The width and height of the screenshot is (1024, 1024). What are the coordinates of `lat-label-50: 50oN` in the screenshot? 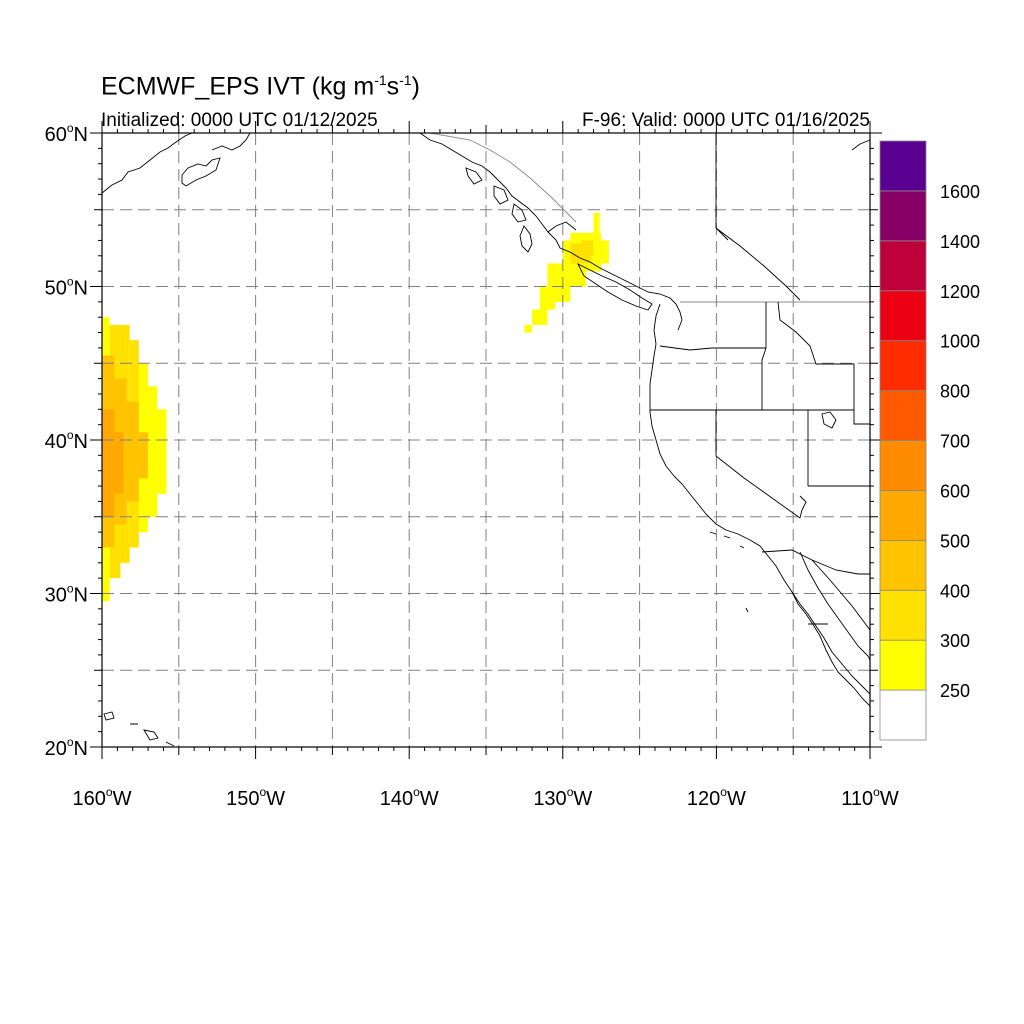 It's located at (66, 287).